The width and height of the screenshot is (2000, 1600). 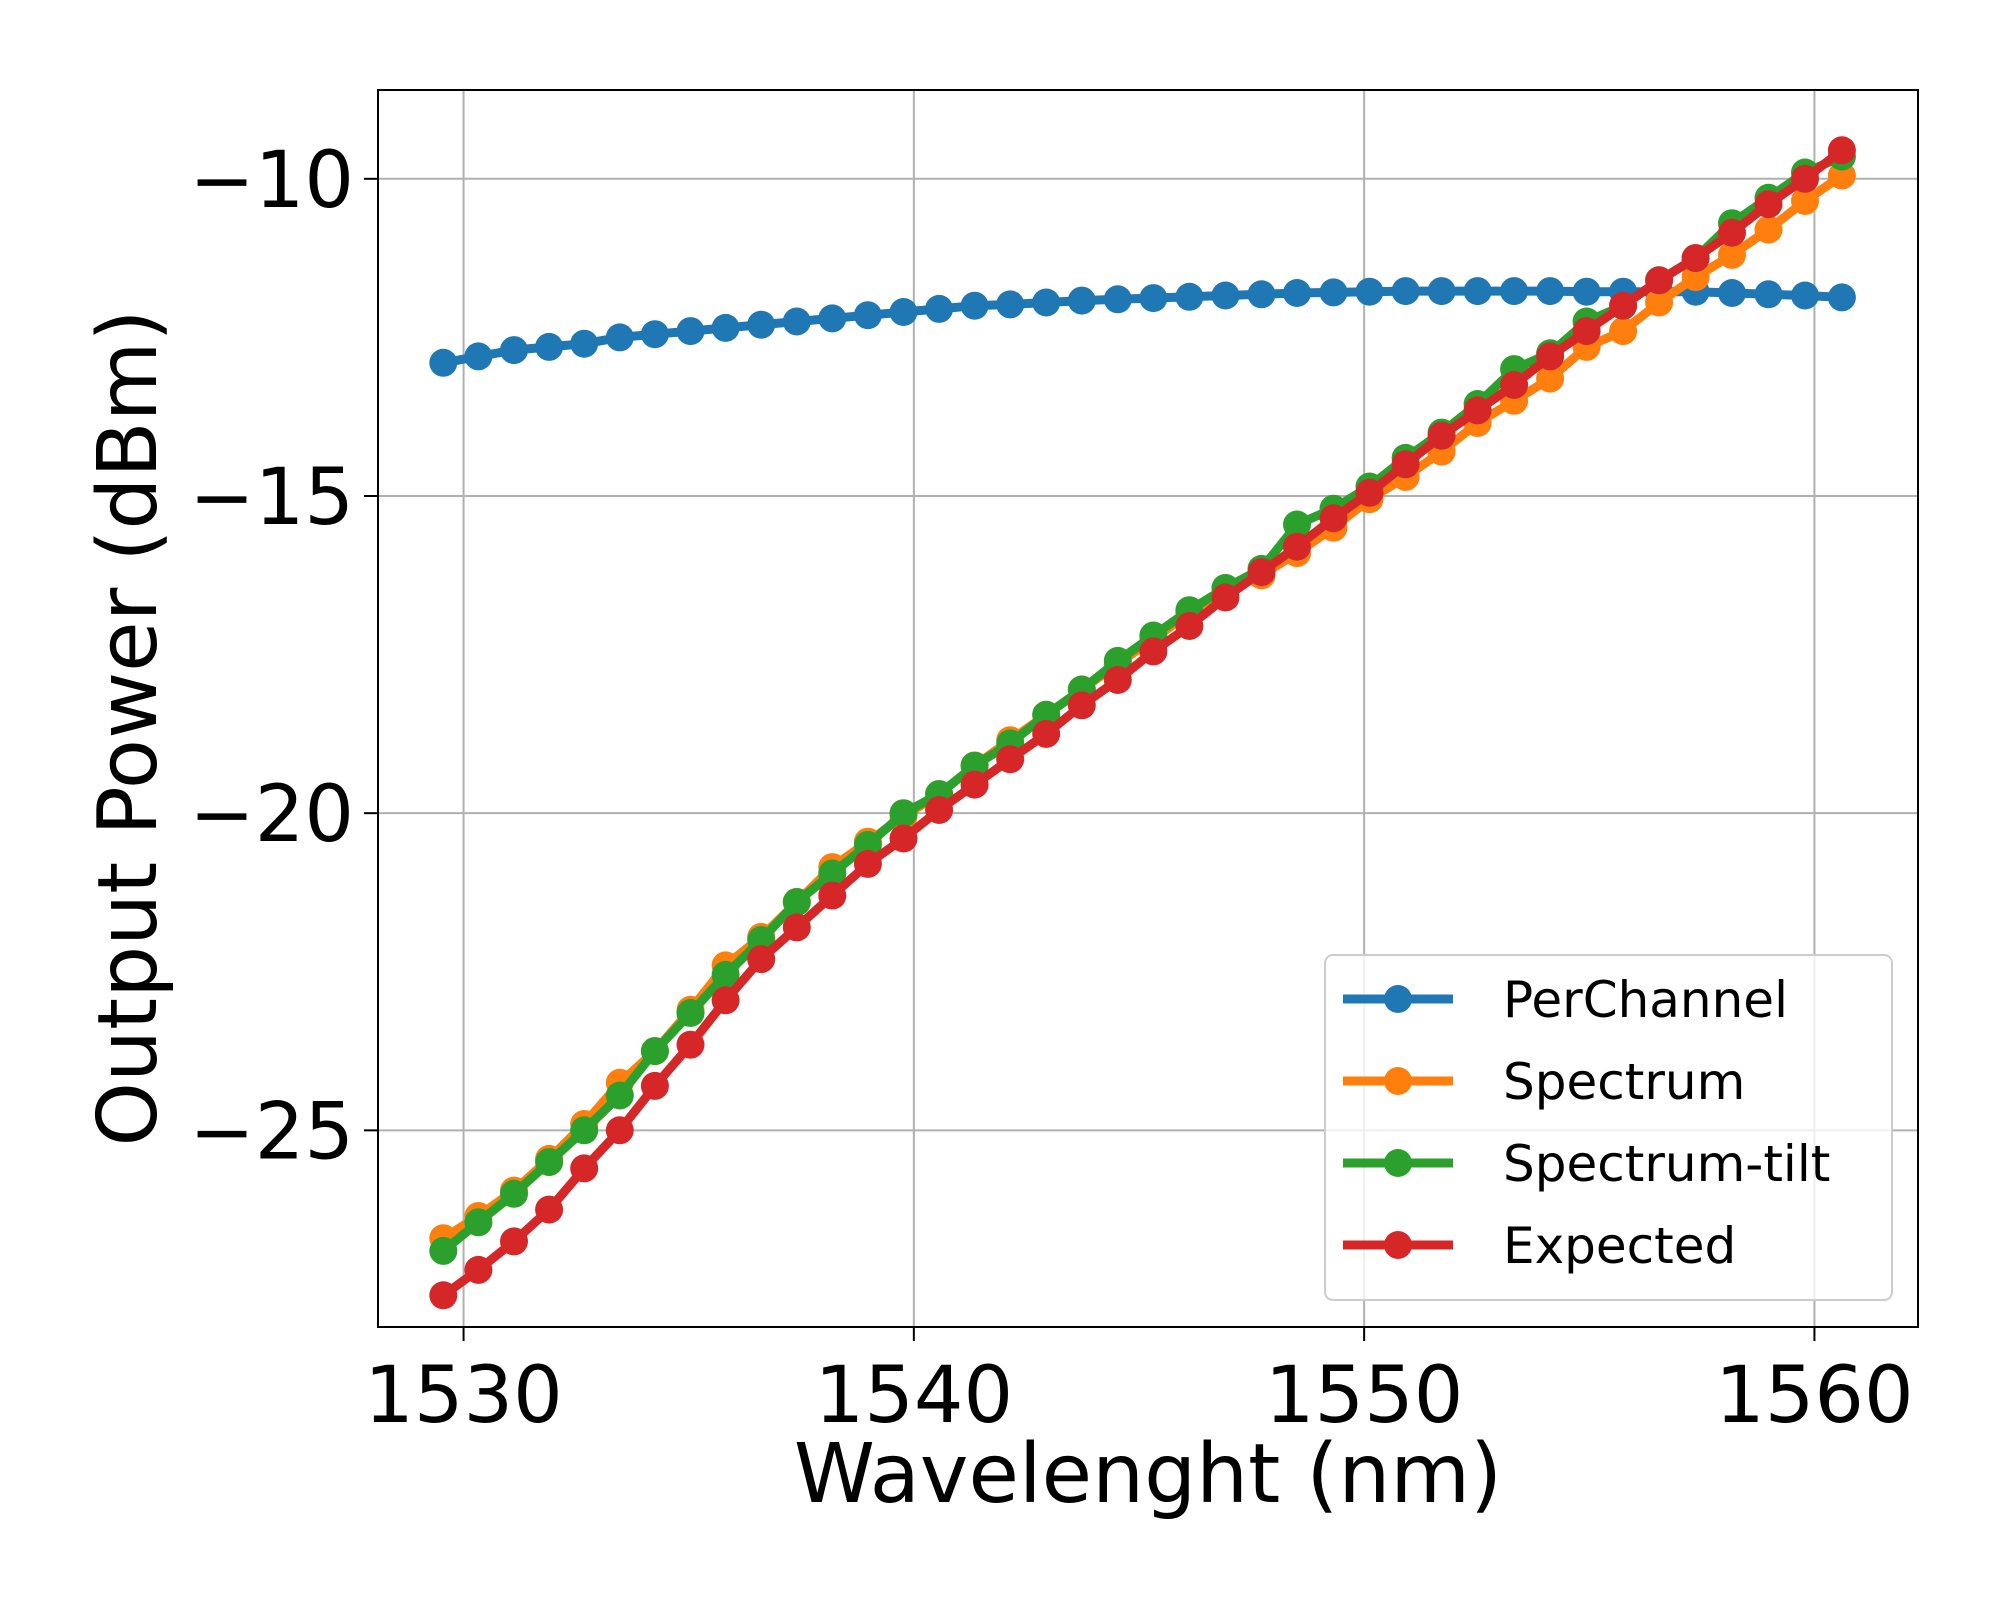 I want to click on legend-item: Expected, so click(x=1539, y=1246).